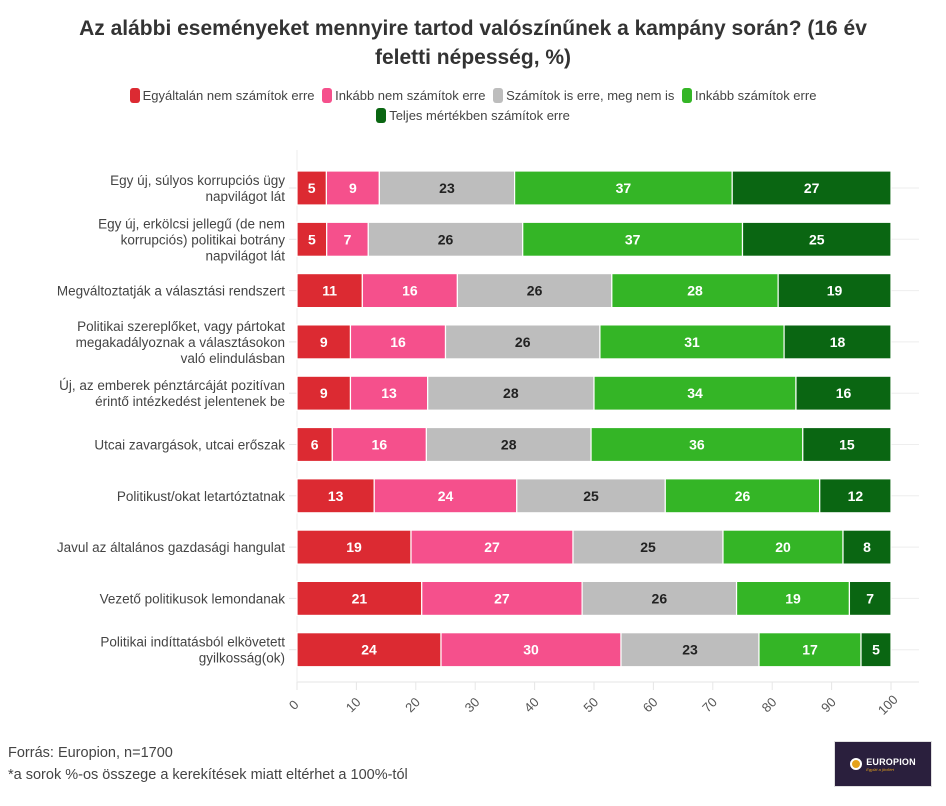  I want to click on legend-item: Inkább számítok erre, so click(749, 96).